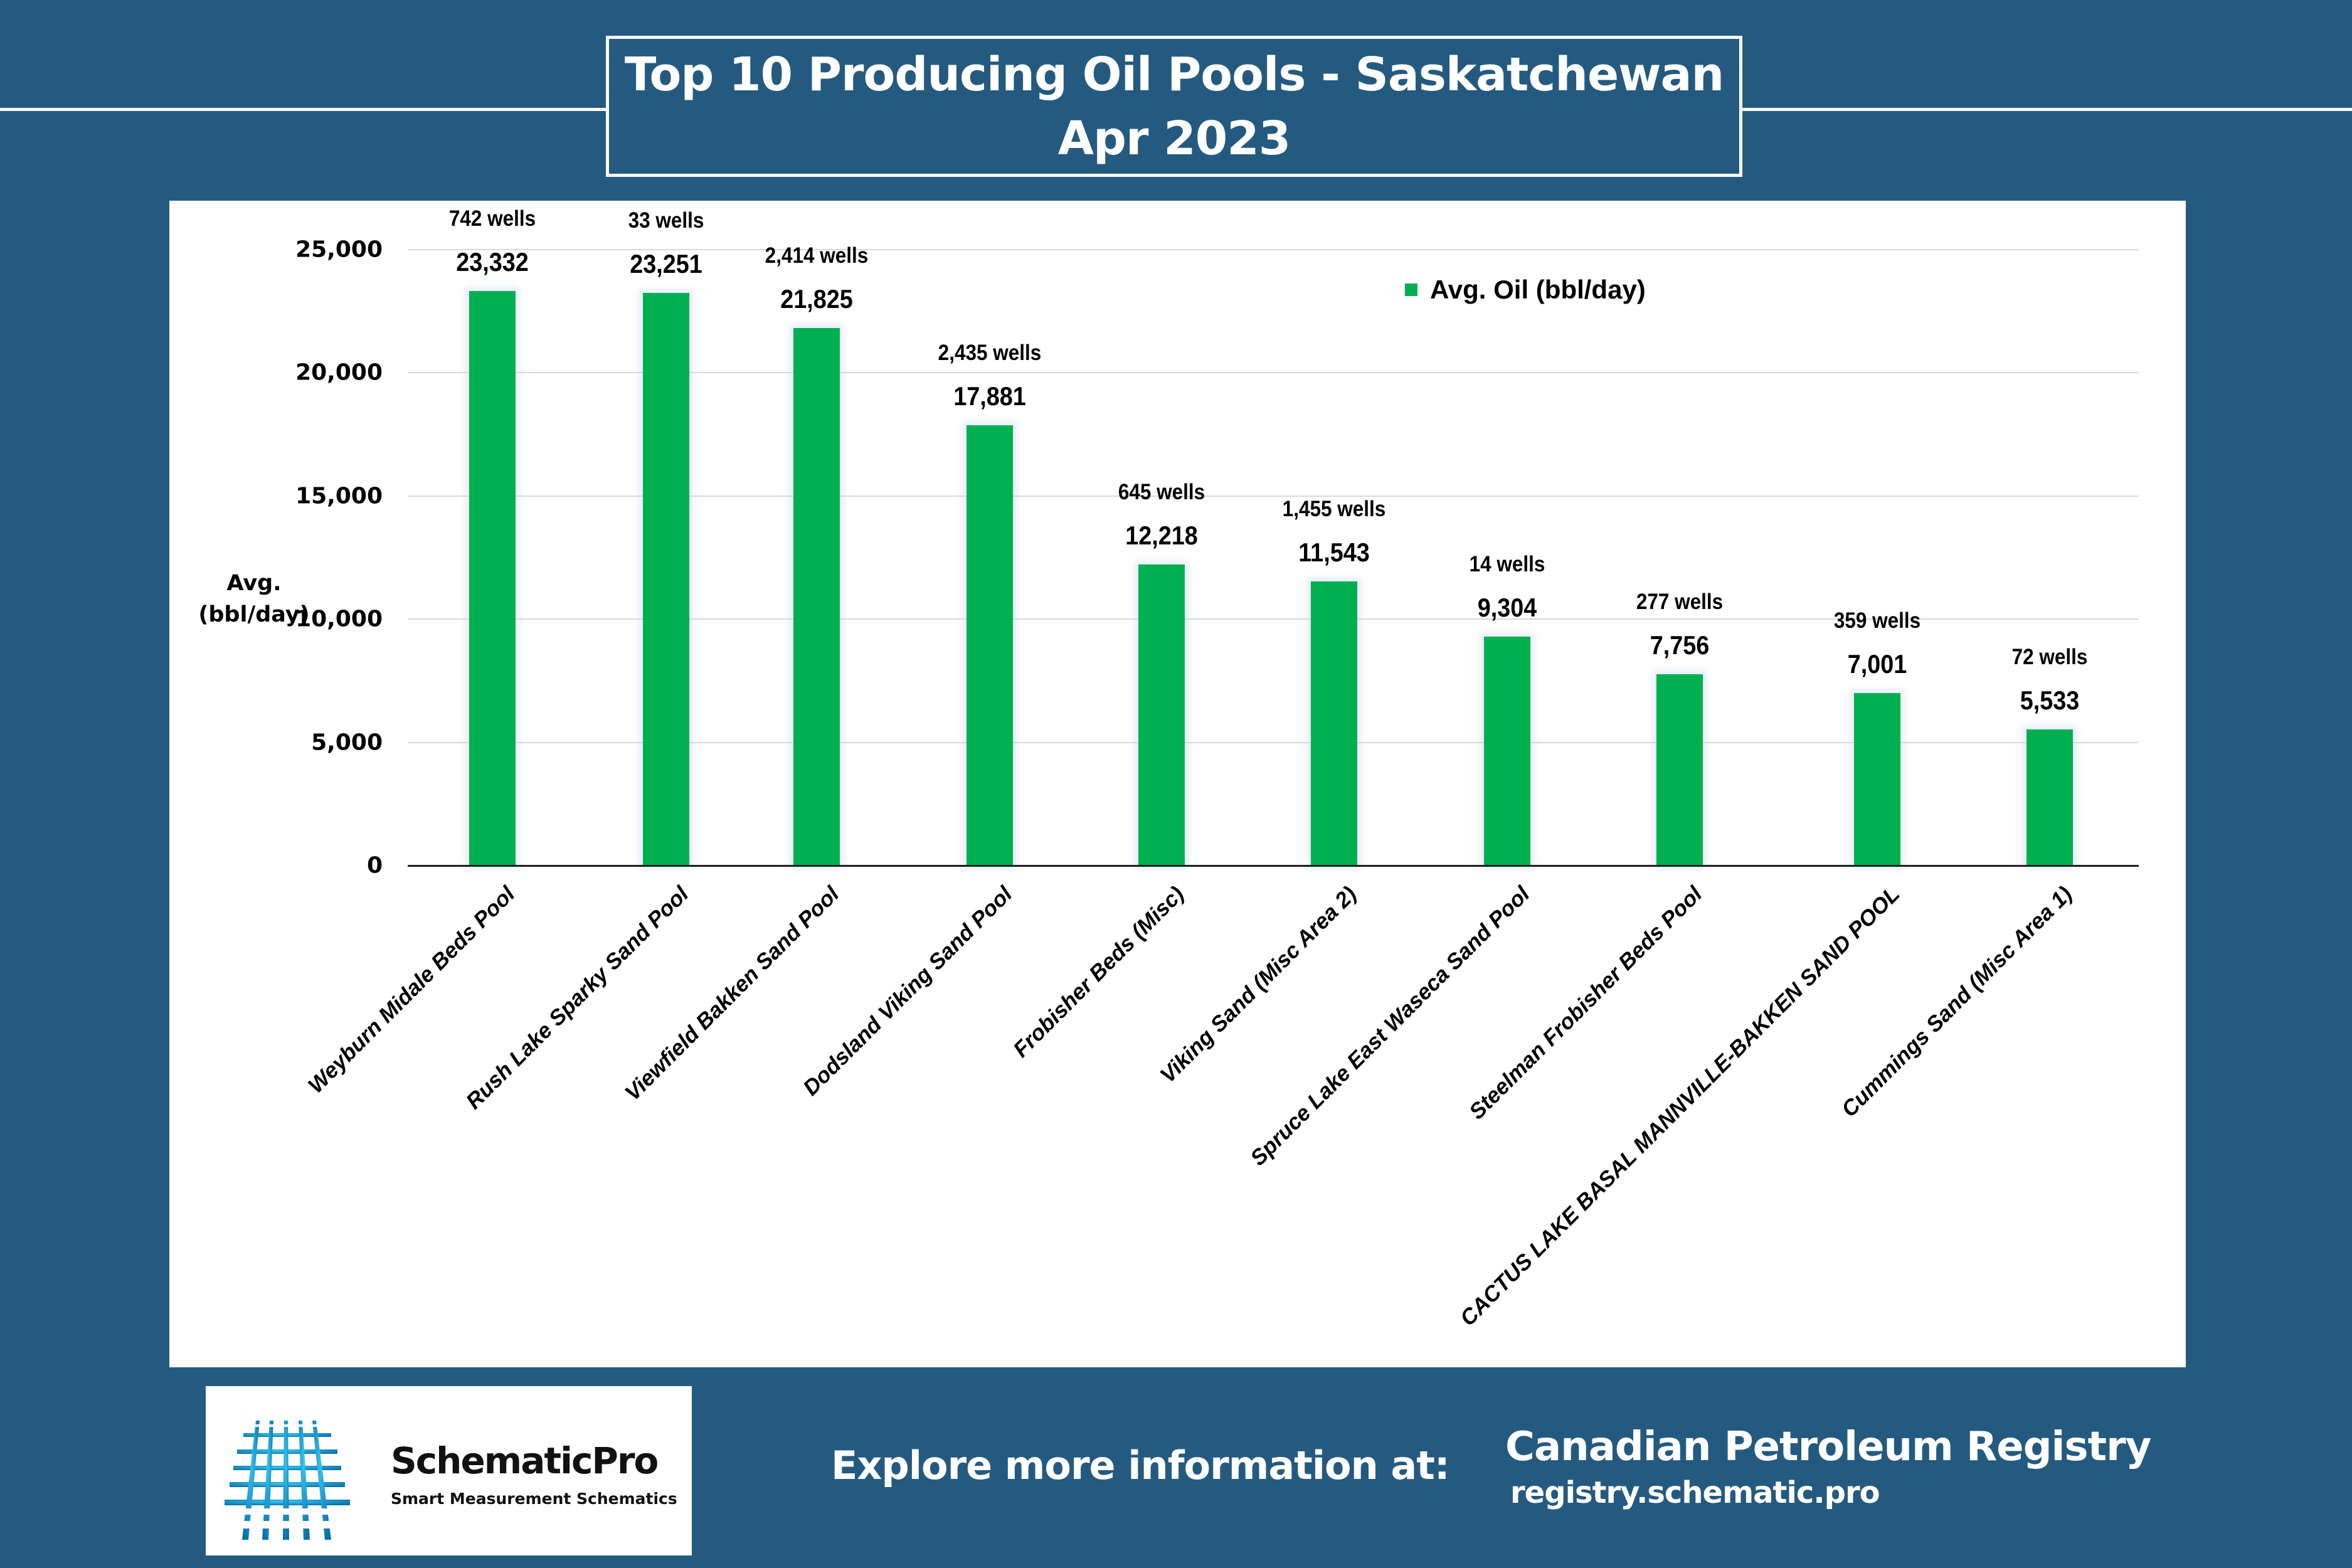 The width and height of the screenshot is (2352, 1568). I want to click on legend: Avg. Oil (bbl/day), so click(1525, 290).